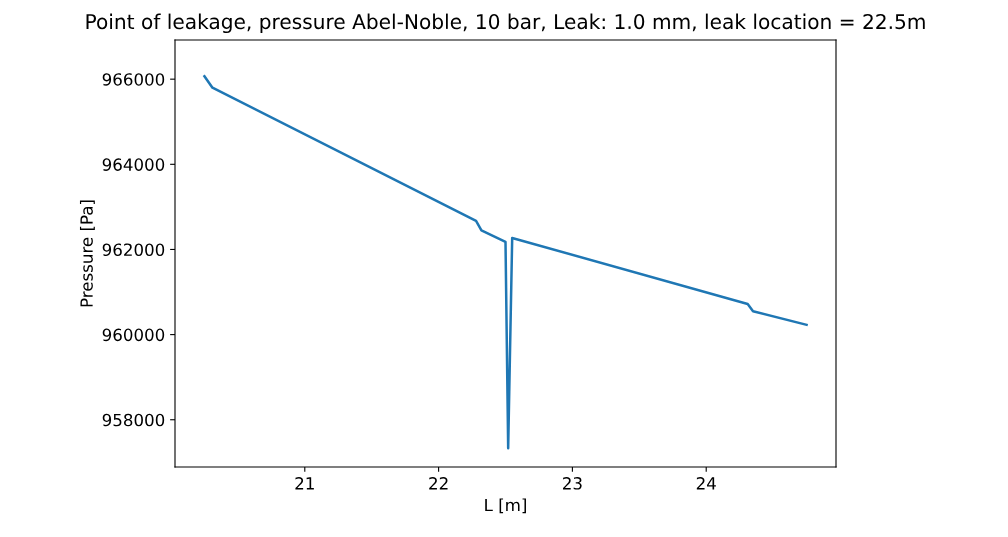 The width and height of the screenshot is (1008, 537). Describe the element at coordinates (304, 483) in the screenshot. I see `x-tick-label: 21` at that location.